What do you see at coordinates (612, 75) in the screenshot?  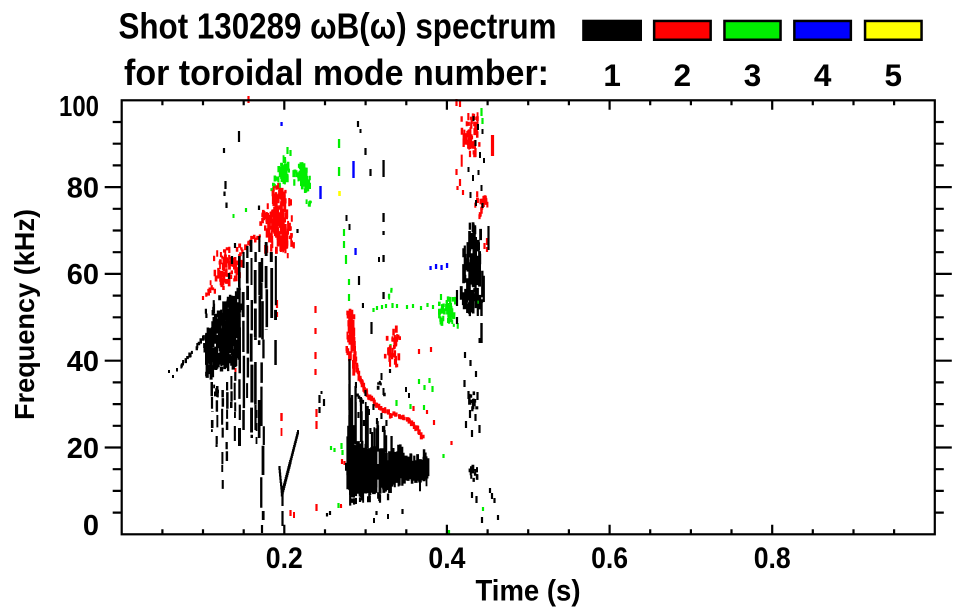 I see `svg-text: 1` at bounding box center [612, 75].